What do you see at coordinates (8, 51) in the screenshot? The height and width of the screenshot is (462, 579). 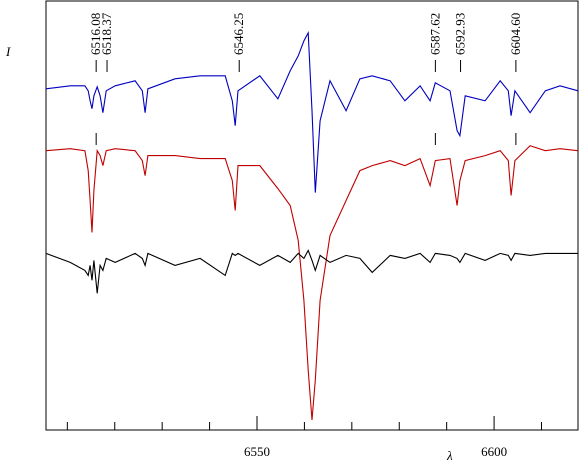 I see `y-axis-label: I` at bounding box center [8, 51].